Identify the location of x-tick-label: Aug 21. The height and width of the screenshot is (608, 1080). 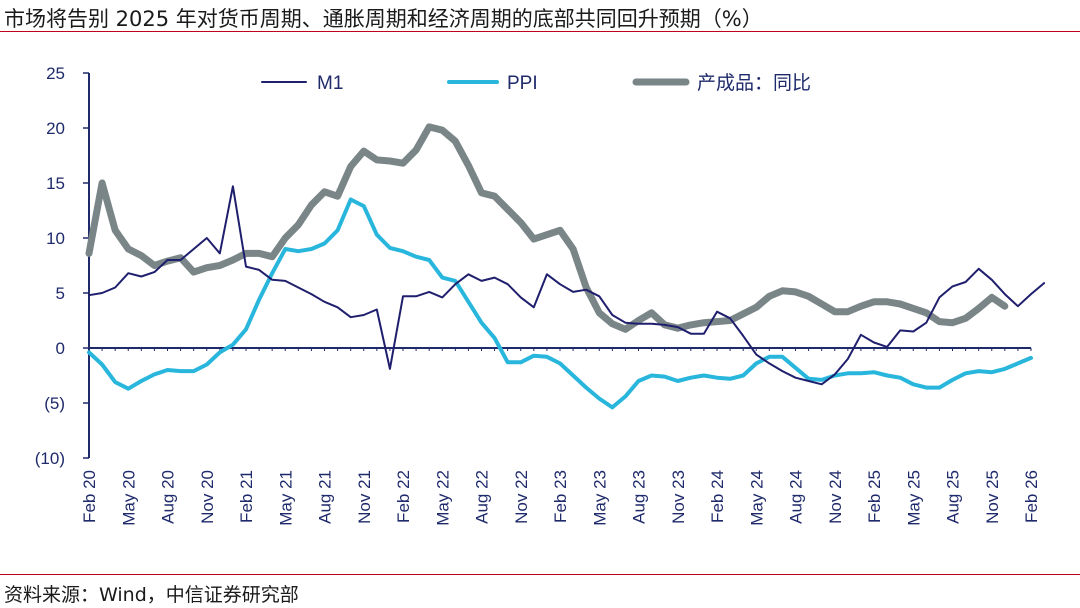
(325, 497).